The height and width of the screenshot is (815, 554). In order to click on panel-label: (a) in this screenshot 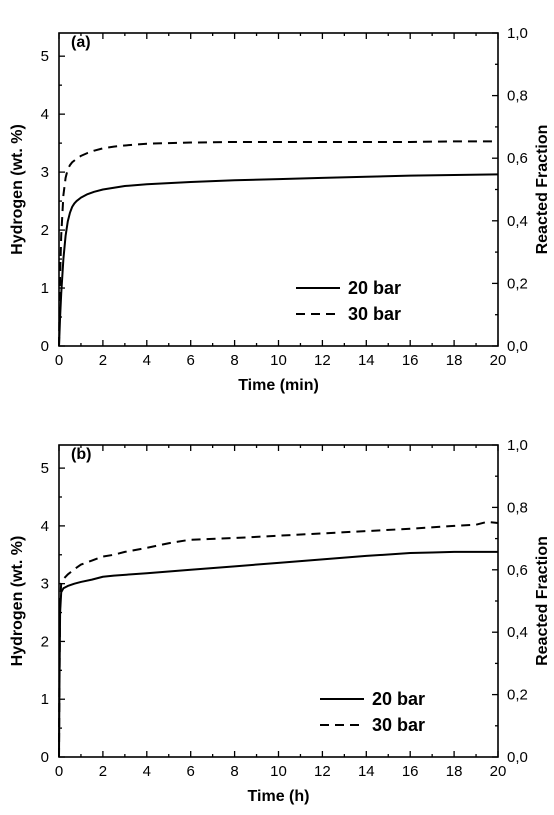, I will do `click(81, 42)`.